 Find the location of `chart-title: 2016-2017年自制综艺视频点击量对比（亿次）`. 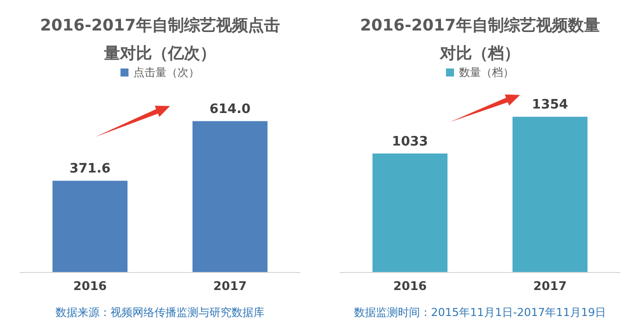

chart-title: 2016-2017年自制综艺视频点击量对比（亿次） is located at coordinates (160, 39).